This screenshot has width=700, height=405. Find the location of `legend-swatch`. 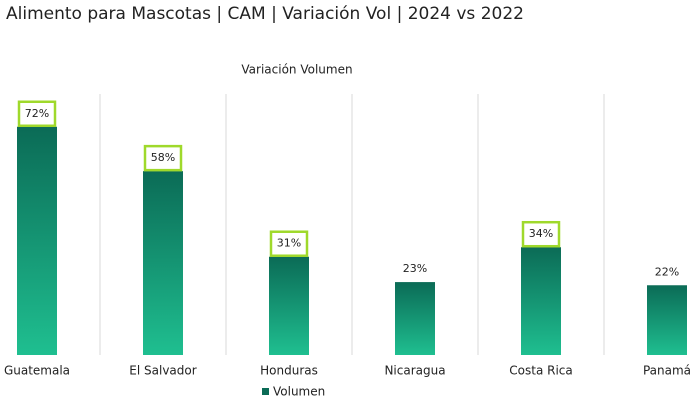

legend-swatch is located at coordinates (265, 391).